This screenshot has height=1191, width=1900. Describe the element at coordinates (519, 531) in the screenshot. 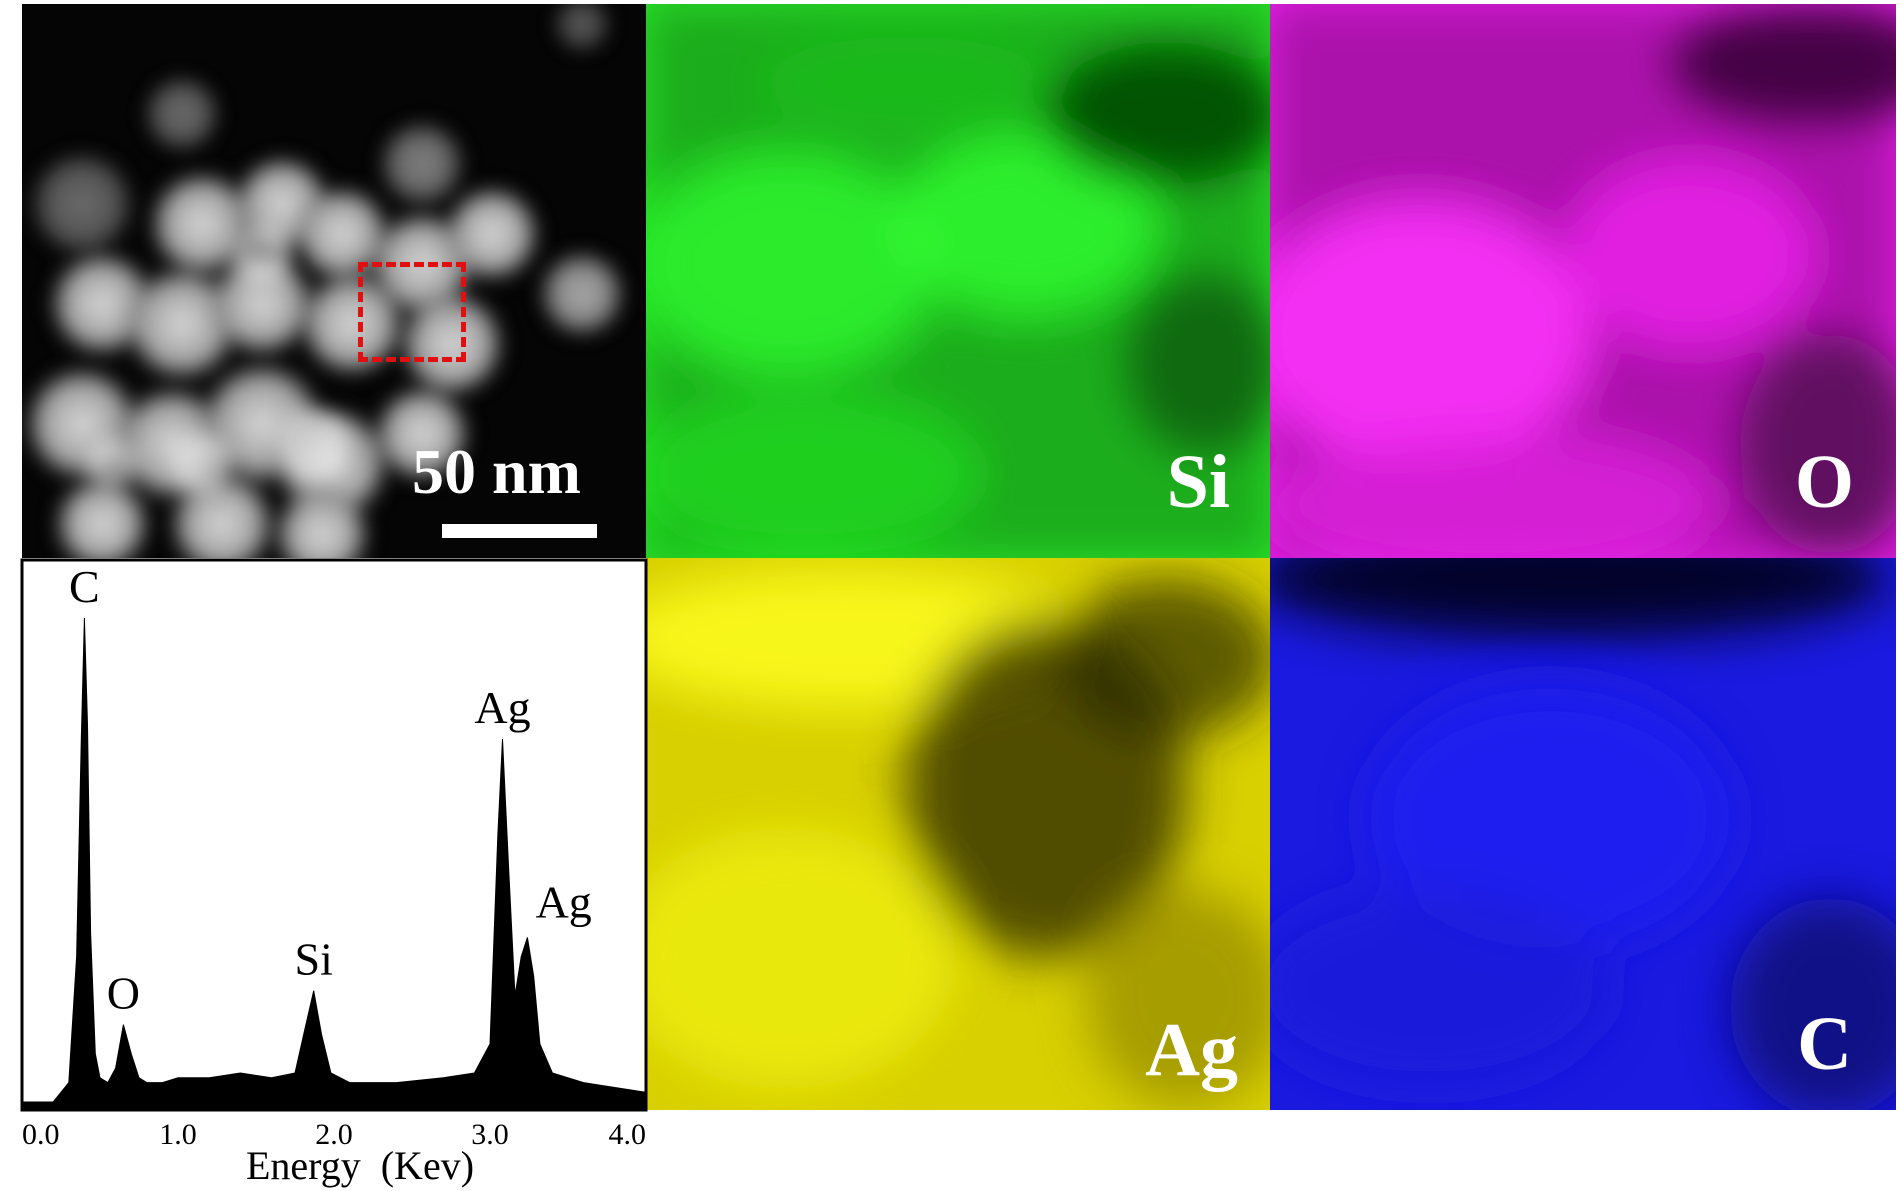

I see `scale-bar` at that location.